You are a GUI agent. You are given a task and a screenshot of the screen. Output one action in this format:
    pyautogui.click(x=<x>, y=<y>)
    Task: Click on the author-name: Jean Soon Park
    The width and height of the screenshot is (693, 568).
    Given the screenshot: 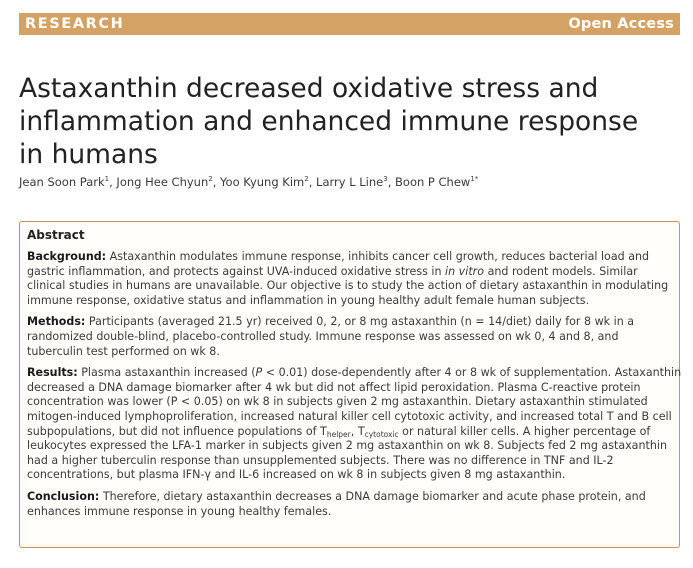 What is the action you would take?
    pyautogui.click(x=62, y=181)
    